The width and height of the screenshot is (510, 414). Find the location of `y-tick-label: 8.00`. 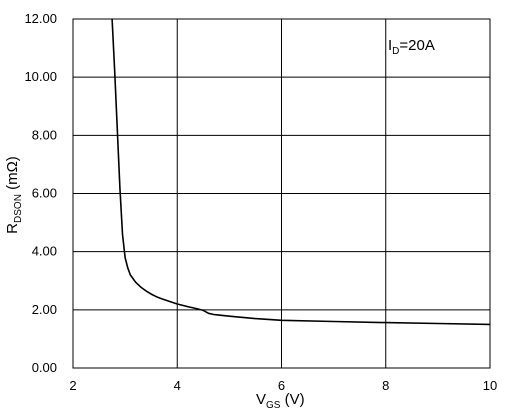

y-tick-label: 8.00 is located at coordinates (44, 134).